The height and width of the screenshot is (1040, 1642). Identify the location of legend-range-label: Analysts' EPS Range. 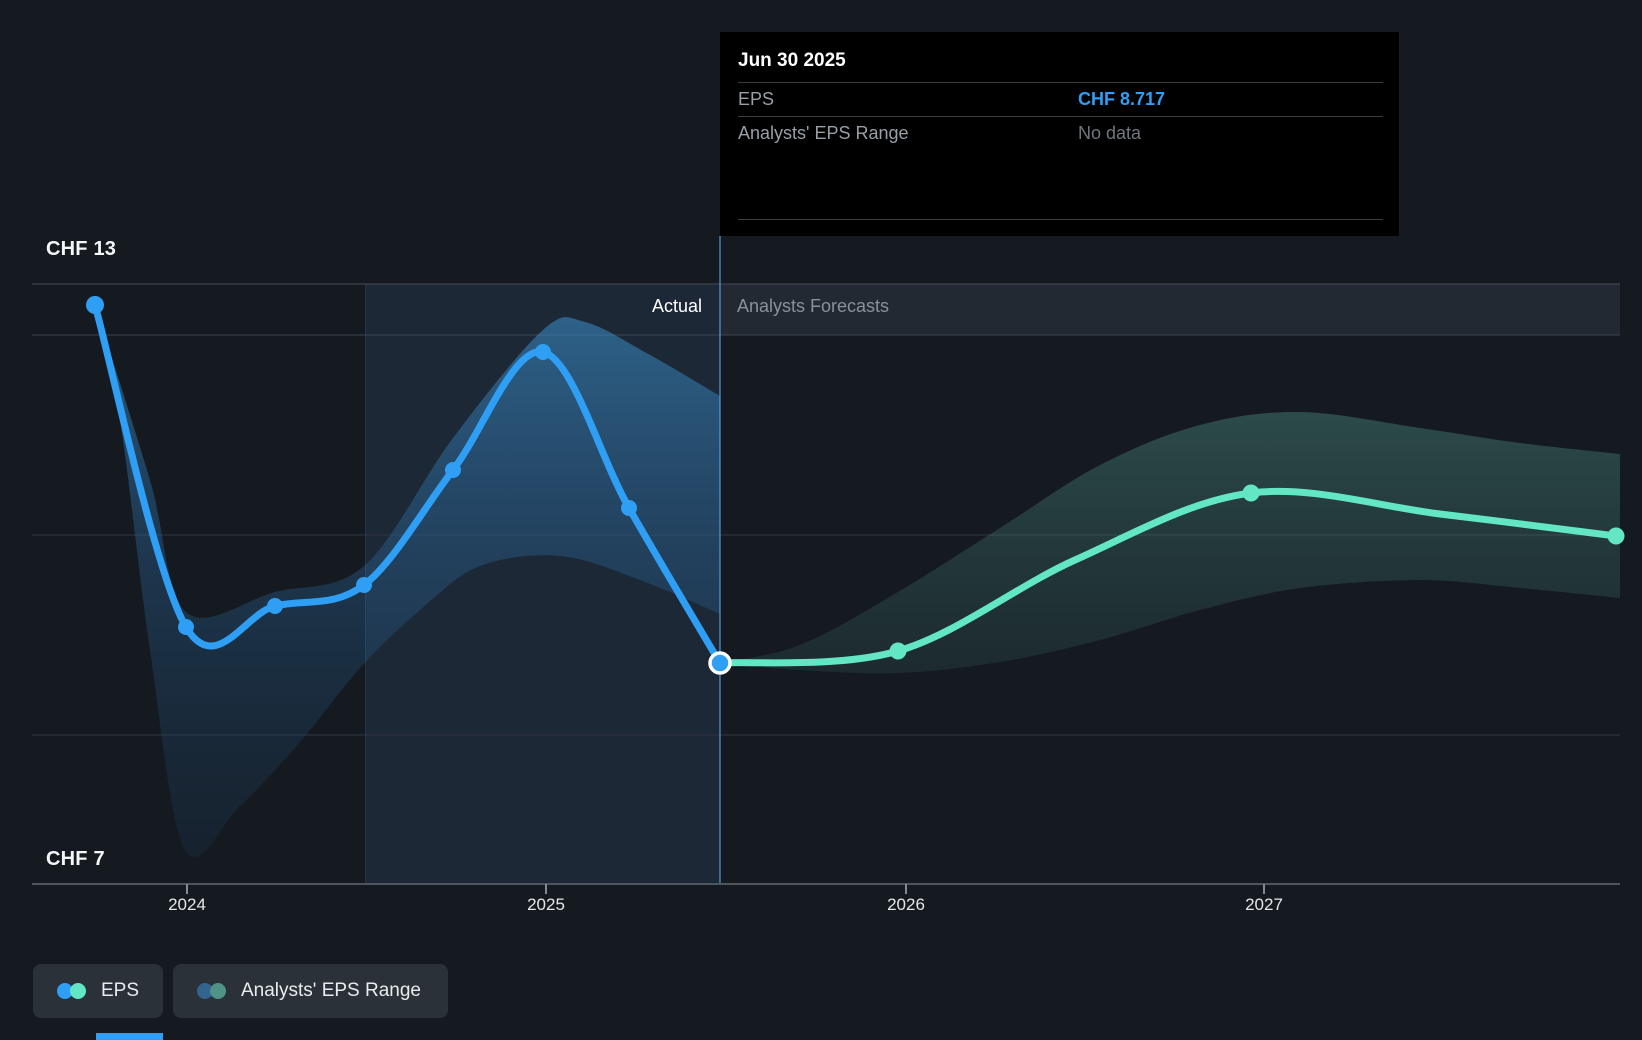
(331, 990).